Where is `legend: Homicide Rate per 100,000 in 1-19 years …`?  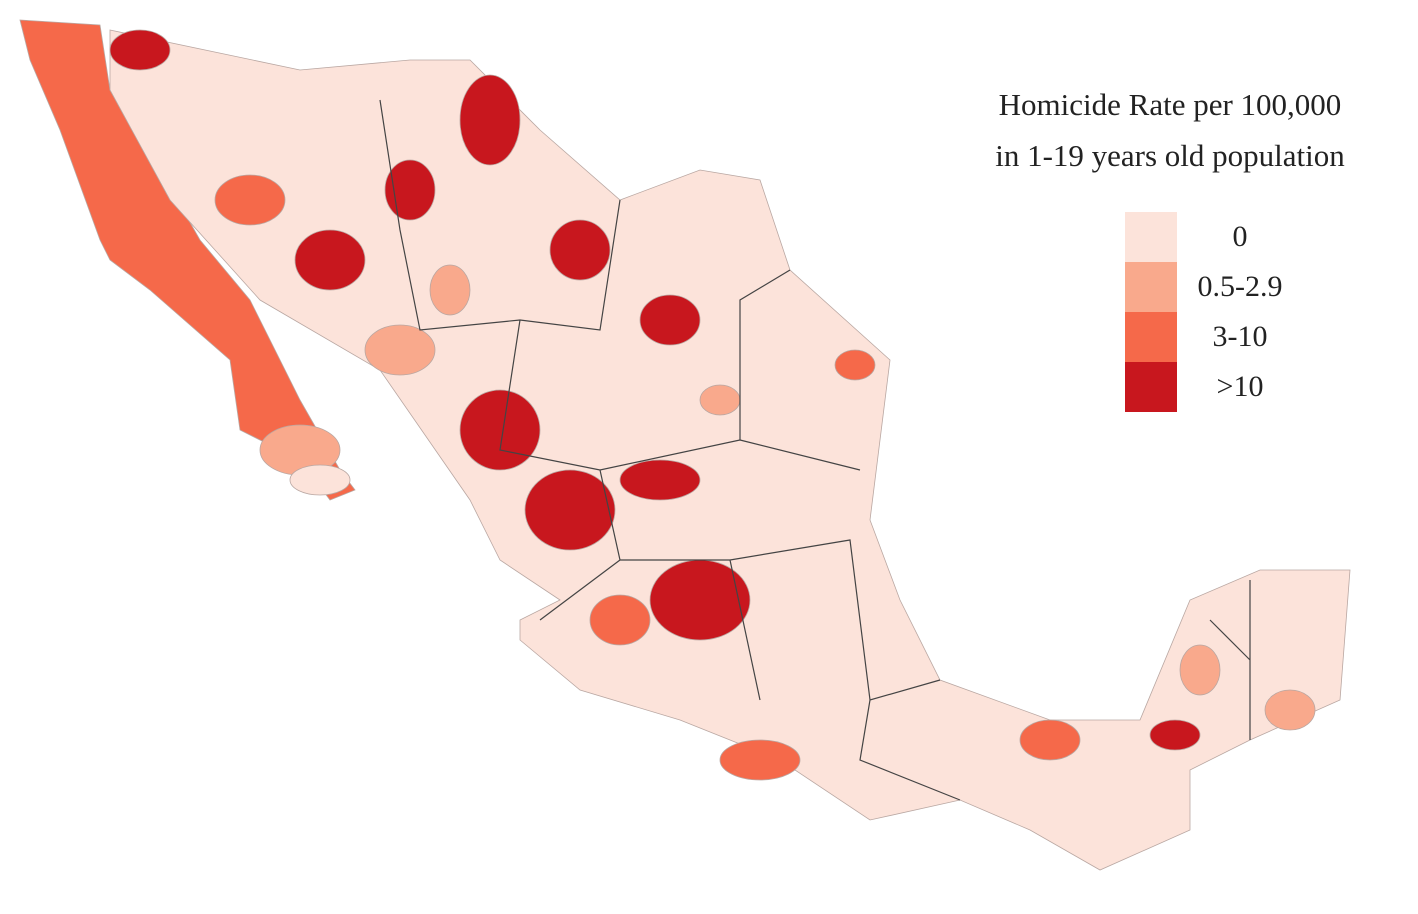 legend: Homicide Rate per 100,000 in 1-19 years … is located at coordinates (1170, 249).